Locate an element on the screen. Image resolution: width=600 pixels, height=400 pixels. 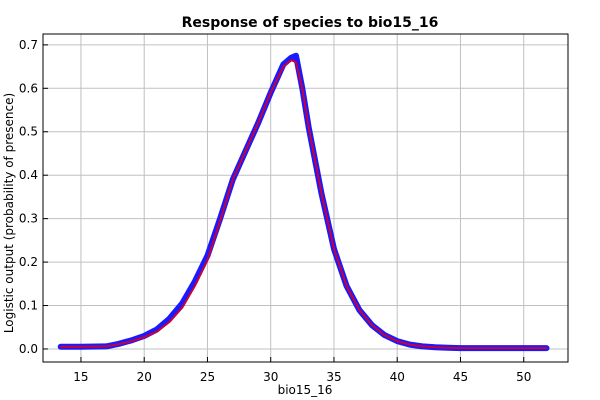
x-tick-label: 20 is located at coordinates (144, 377).